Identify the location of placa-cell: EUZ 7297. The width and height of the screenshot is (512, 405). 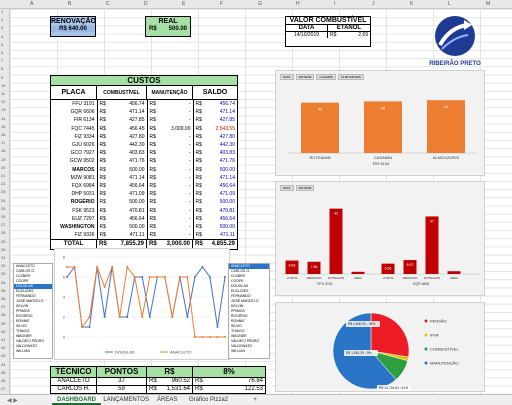
(83, 218).